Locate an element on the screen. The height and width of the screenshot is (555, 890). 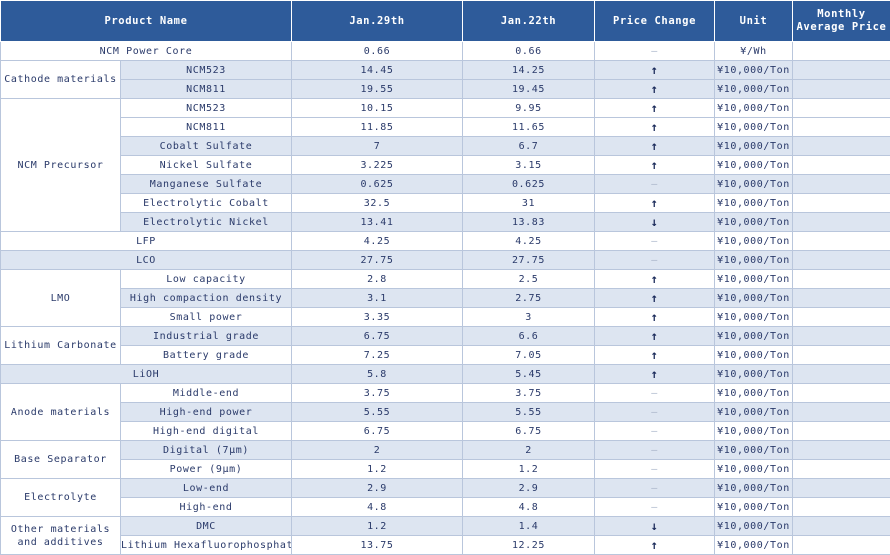
product-name-cell: Middle-end is located at coordinates (206, 393).